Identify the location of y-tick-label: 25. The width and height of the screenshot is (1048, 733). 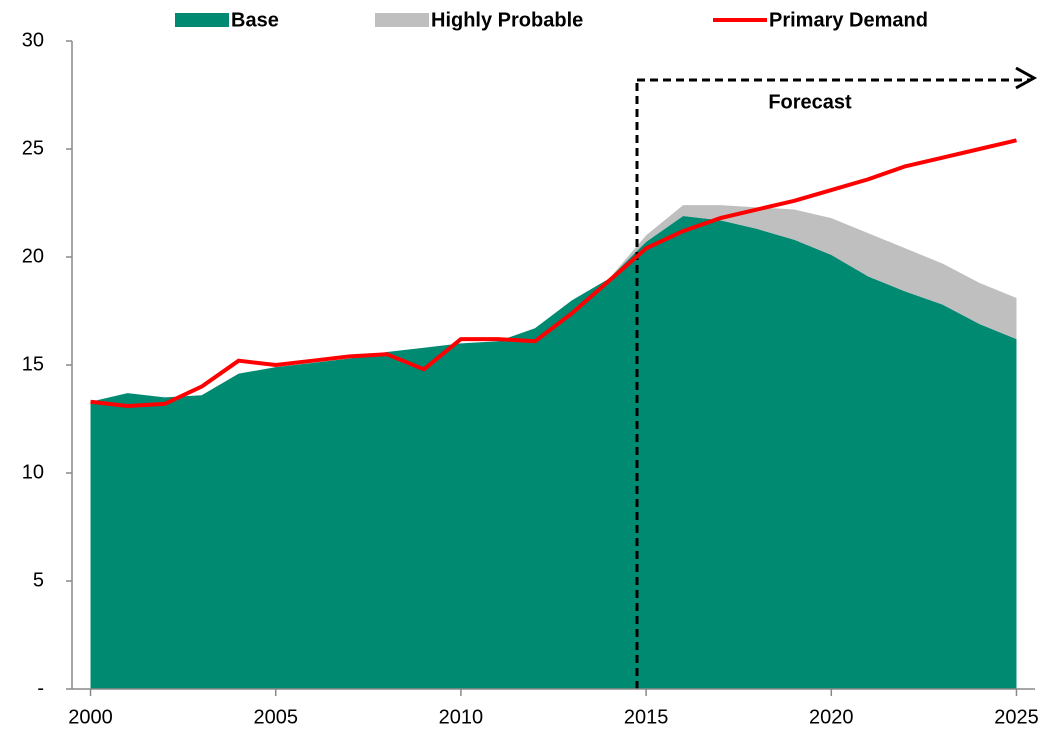
(33, 148).